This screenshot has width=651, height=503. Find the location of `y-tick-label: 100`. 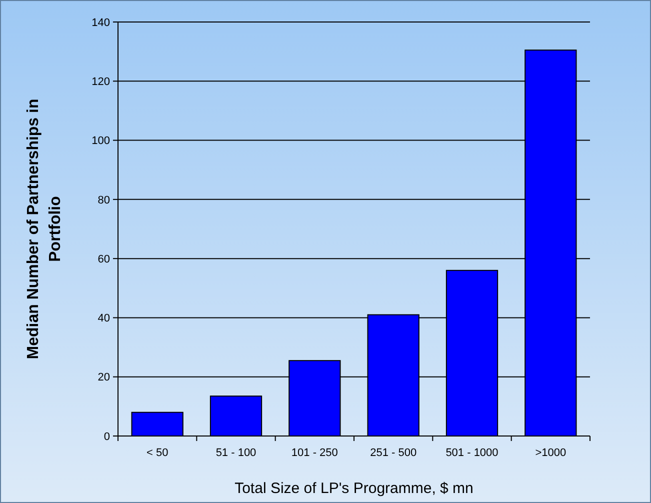

y-tick-label: 100 is located at coordinates (101, 141).